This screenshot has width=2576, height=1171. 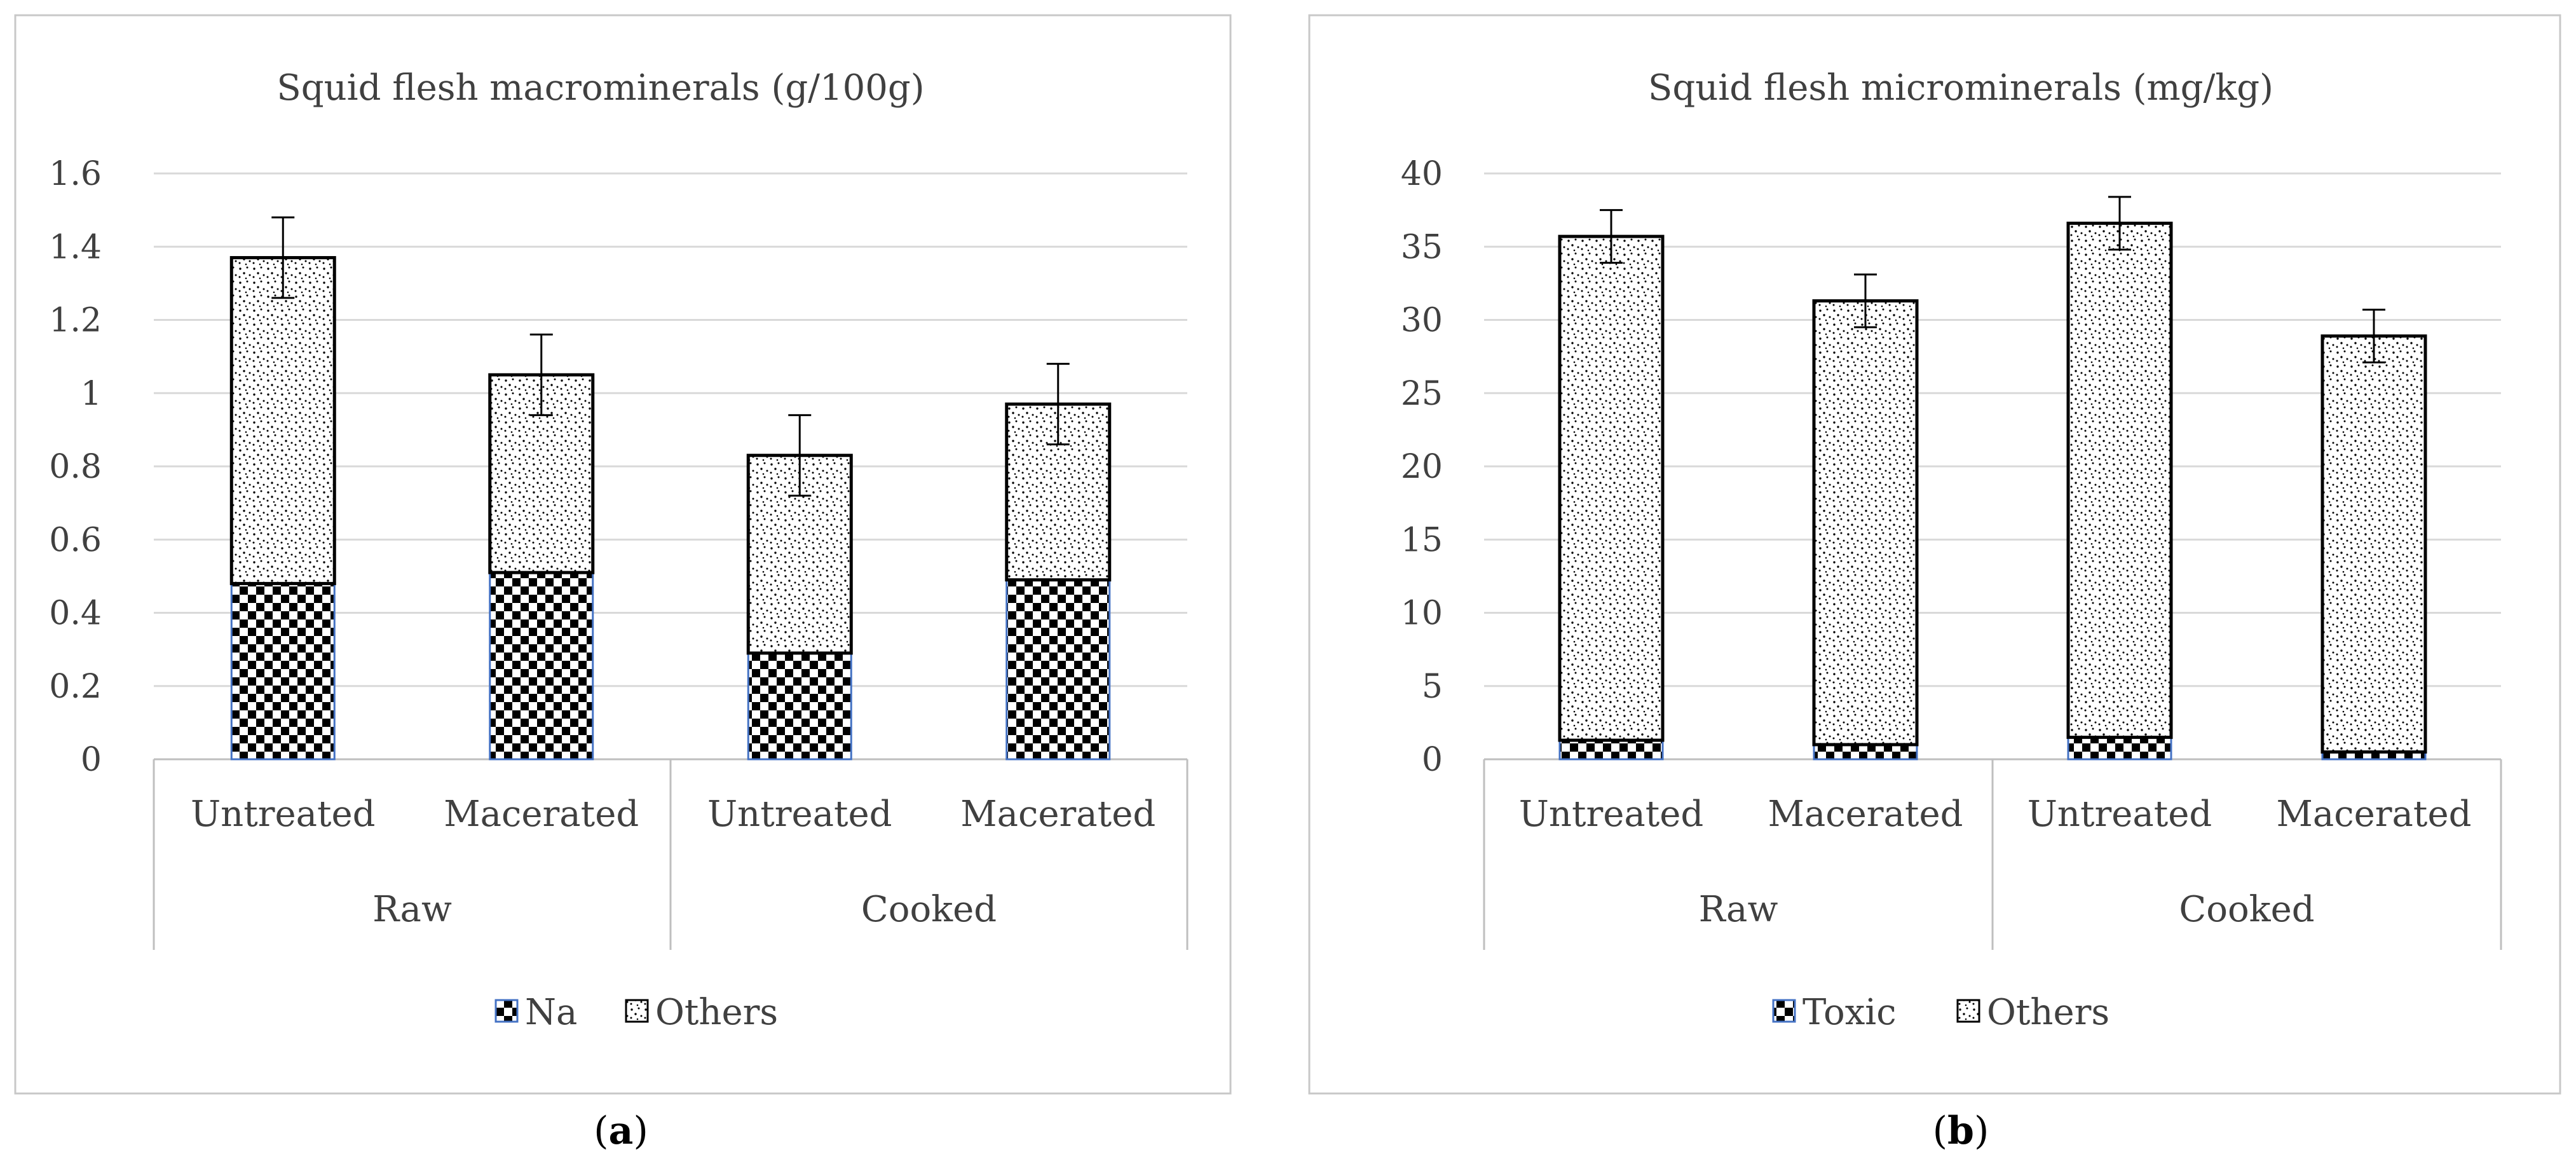 I want to click on y-tick-label: 0.8, so click(x=75, y=467).